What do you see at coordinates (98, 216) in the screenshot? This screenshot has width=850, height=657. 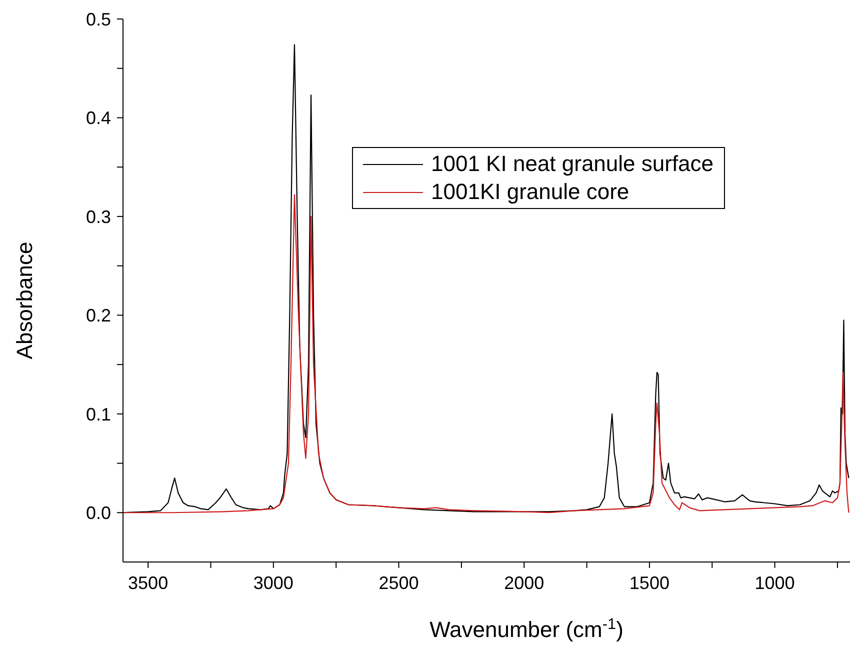 I see `y-tick-label: 0.3` at bounding box center [98, 216].